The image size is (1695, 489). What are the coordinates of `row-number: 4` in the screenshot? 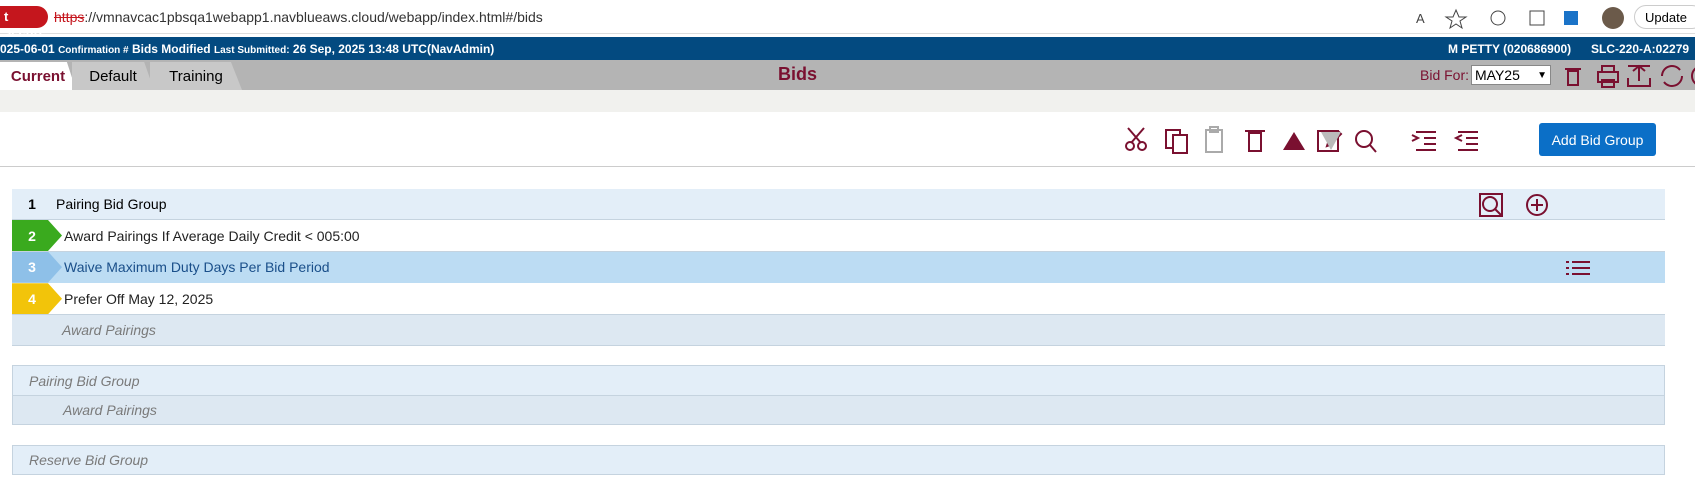 It's located at (37, 299).